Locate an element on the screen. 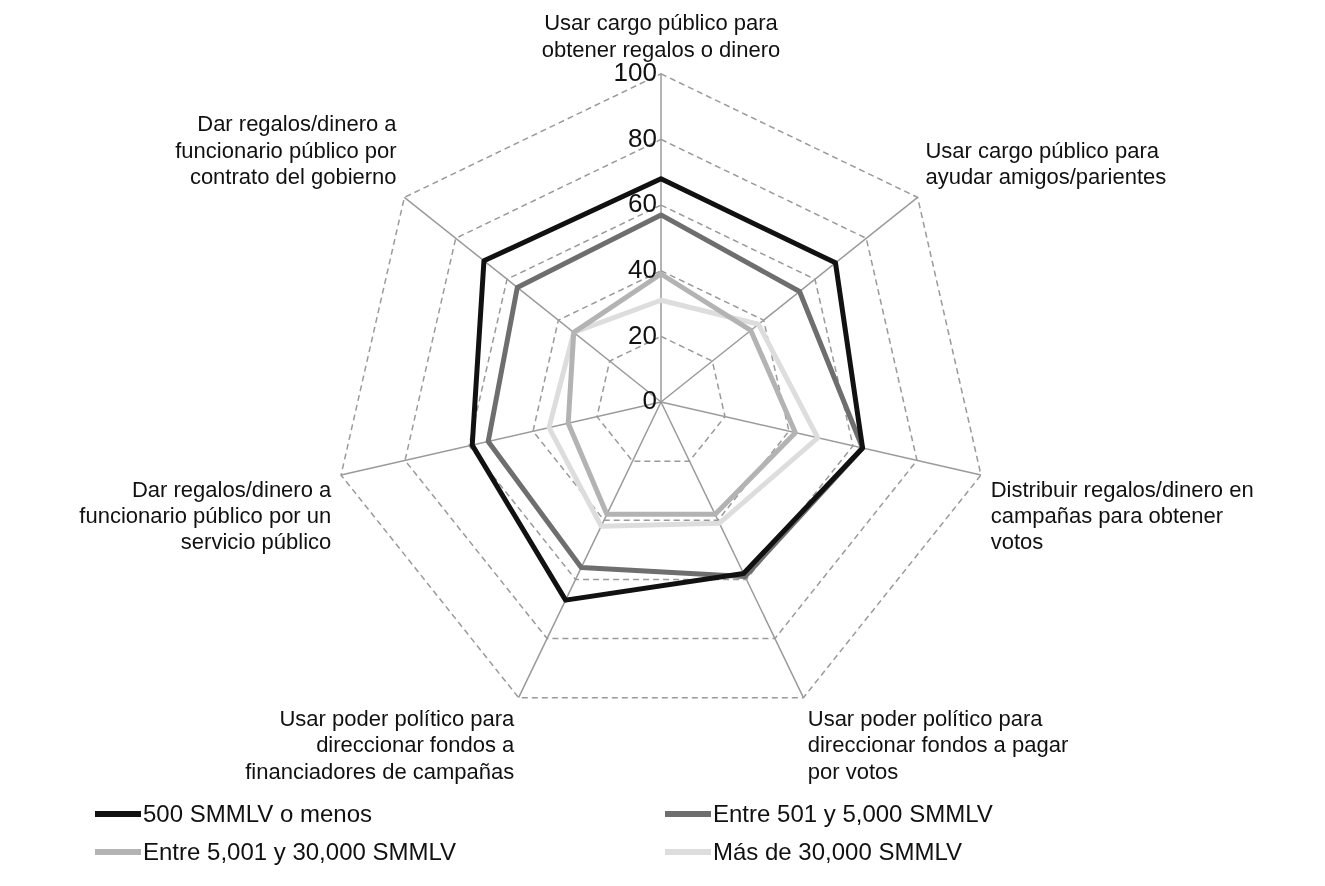 The image size is (1325, 886). y-tick-label: 80 is located at coordinates (642, 137).